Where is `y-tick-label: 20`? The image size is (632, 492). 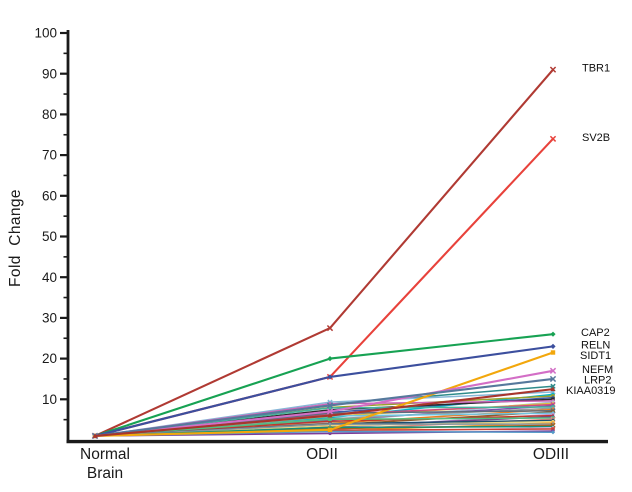 y-tick-label: 20 is located at coordinates (49, 358).